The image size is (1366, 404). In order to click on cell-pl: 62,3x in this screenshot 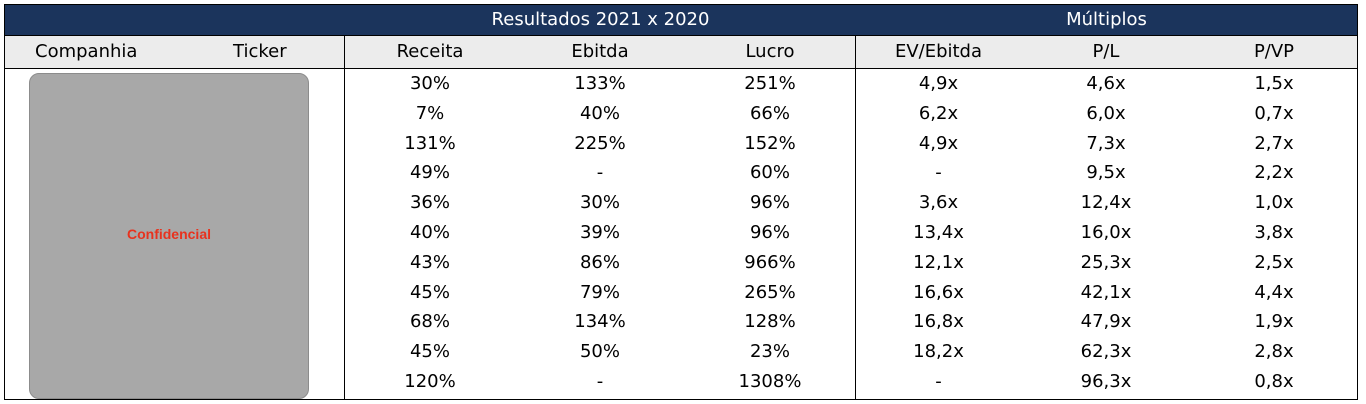, I will do `click(1106, 352)`.